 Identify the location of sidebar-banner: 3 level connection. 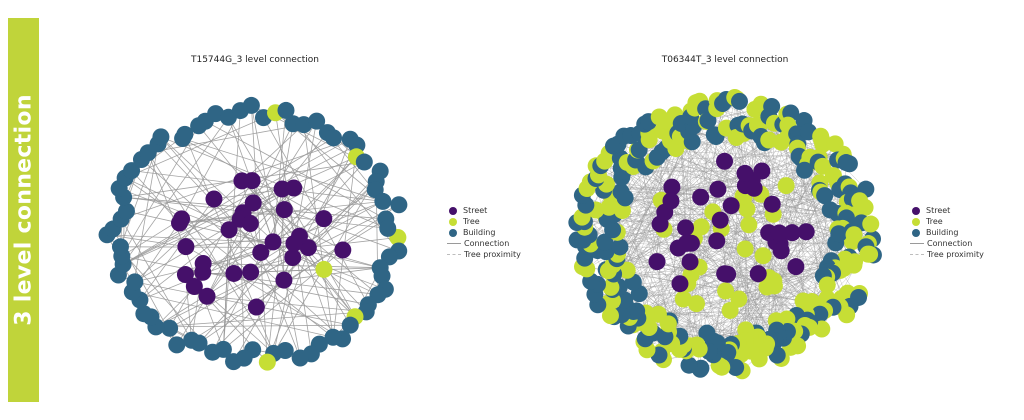
(23, 210).